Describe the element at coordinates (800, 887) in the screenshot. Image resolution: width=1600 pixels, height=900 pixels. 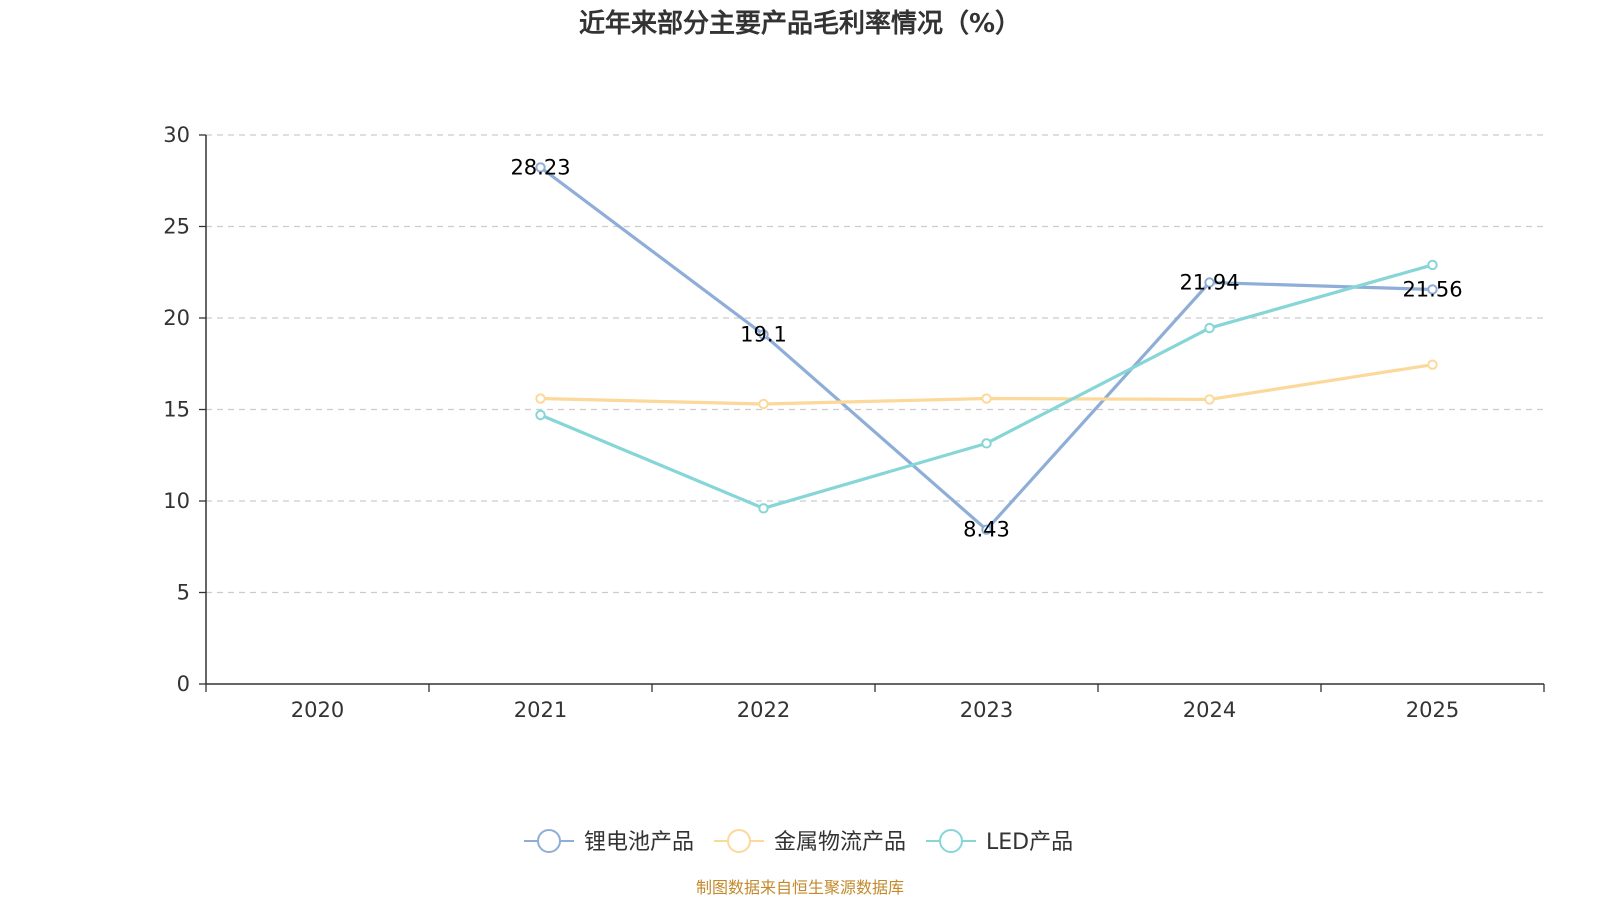
I see `source-note: 制图数据来自恒生聚源数据库` at that location.